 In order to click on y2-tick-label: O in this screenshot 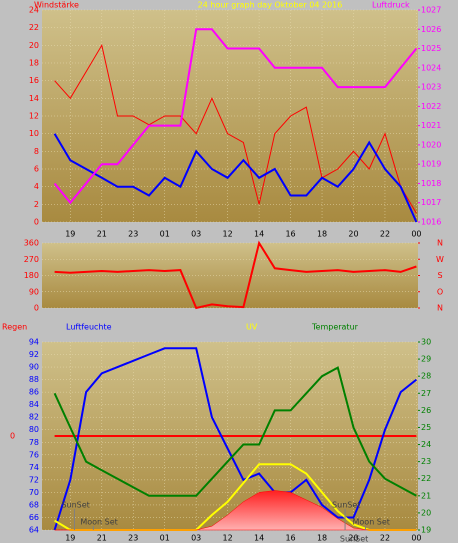, I will do `click(440, 291)`.